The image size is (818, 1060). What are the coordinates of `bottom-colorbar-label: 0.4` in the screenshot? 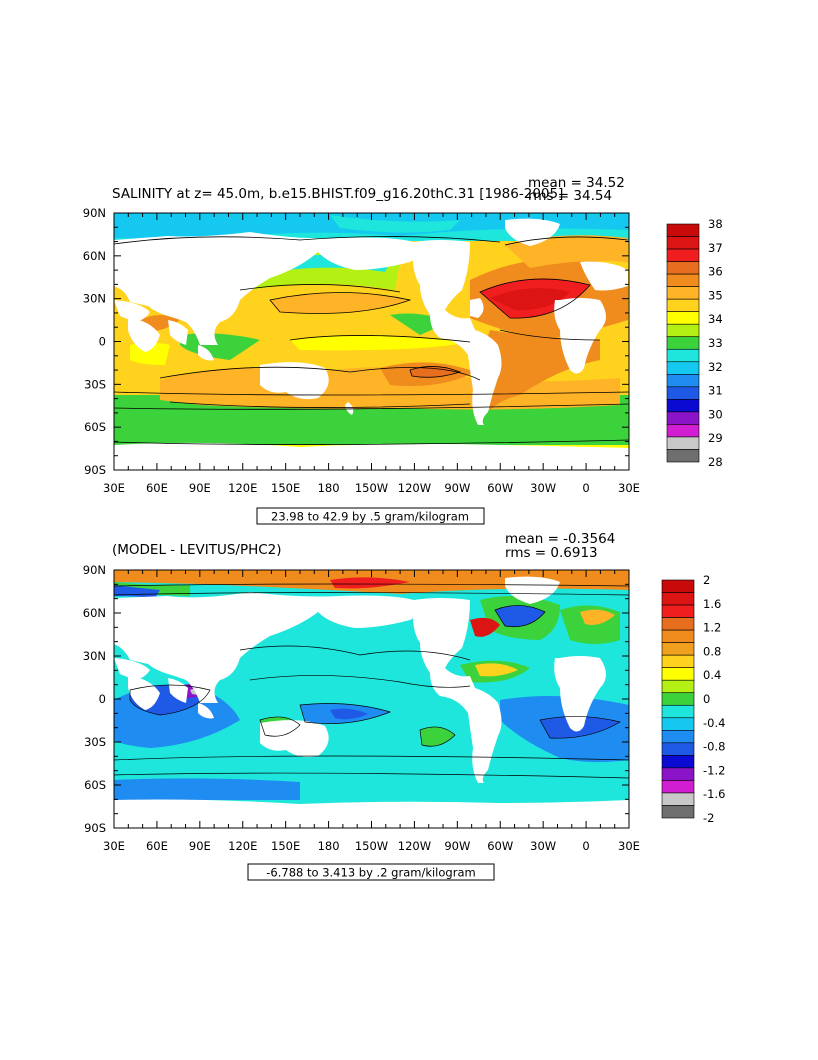 It's located at (712, 675).